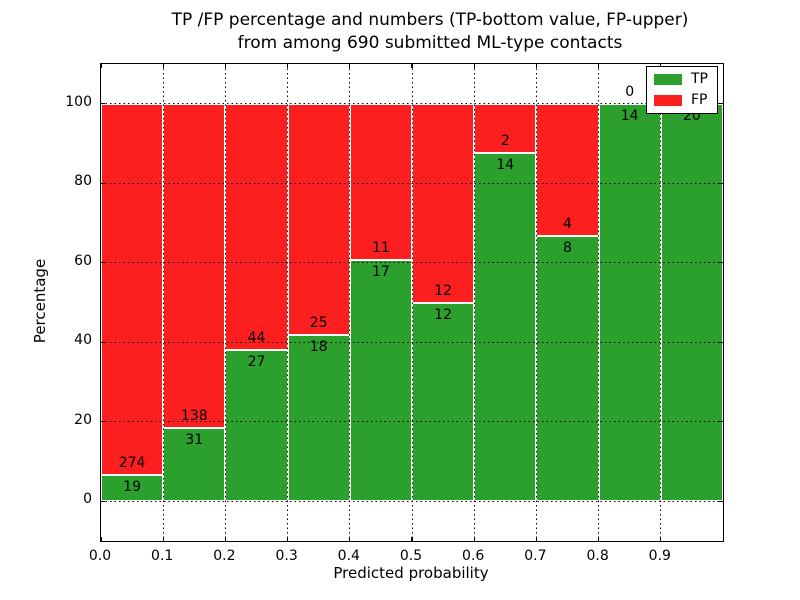  Describe the element at coordinates (78, 101) in the screenshot. I see `y-tick-label: 100` at that location.